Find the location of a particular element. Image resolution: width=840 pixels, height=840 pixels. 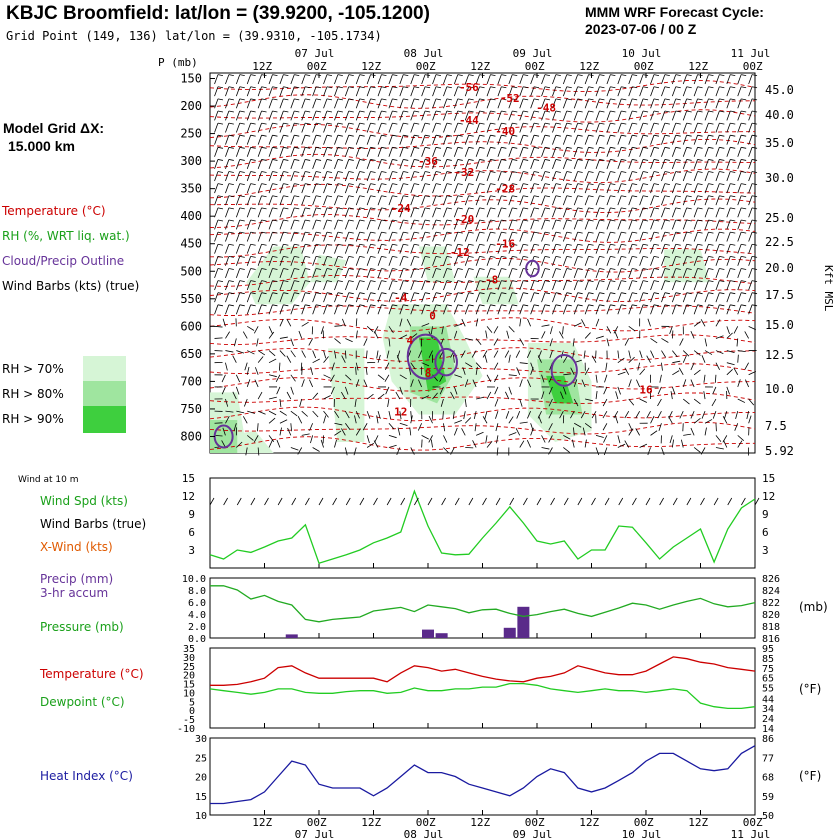

legend-cloud-outline: Cloud/Precip Outline is located at coordinates (63, 261).